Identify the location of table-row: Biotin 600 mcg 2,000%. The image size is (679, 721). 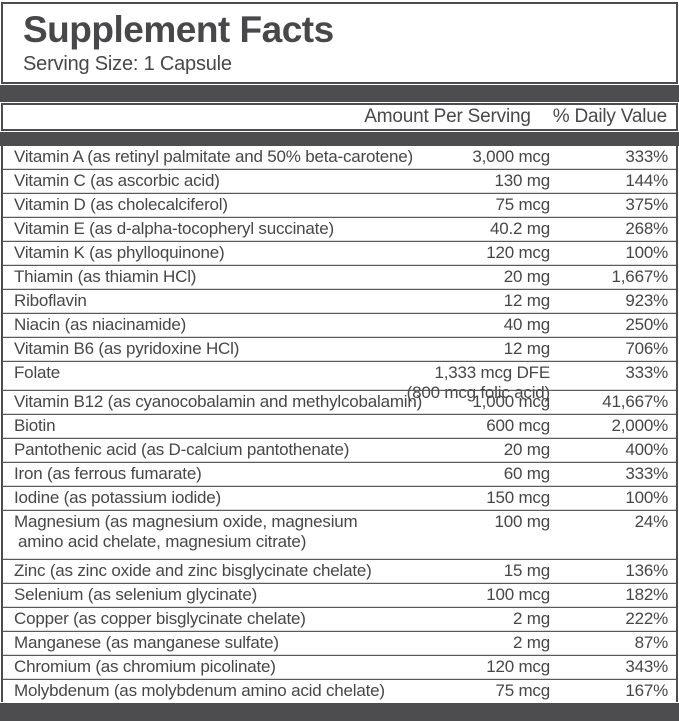
(339, 426).